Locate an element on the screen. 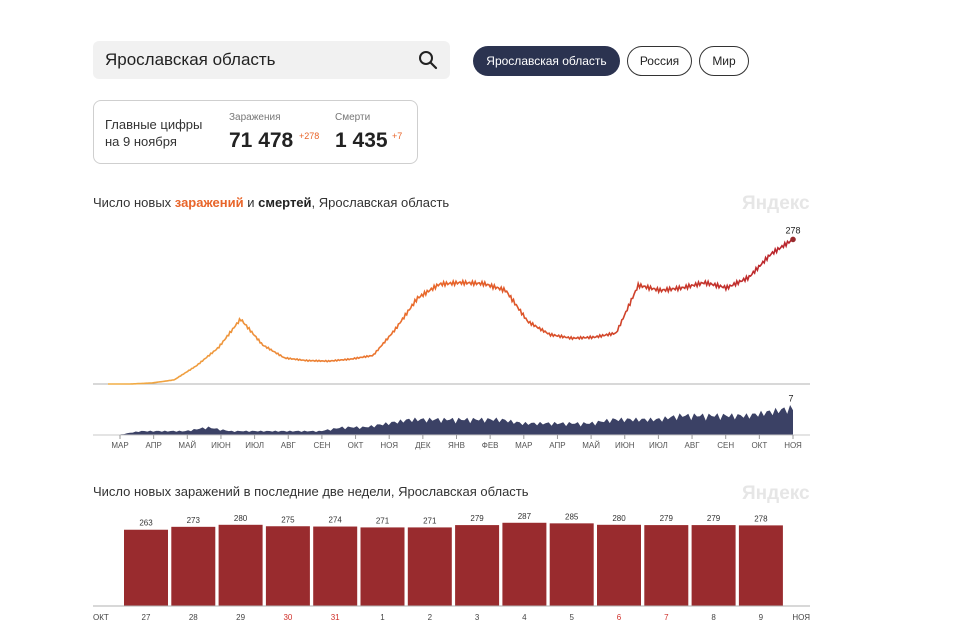 The width and height of the screenshot is (960, 640). bar-value-label: 275 is located at coordinates (288, 519).